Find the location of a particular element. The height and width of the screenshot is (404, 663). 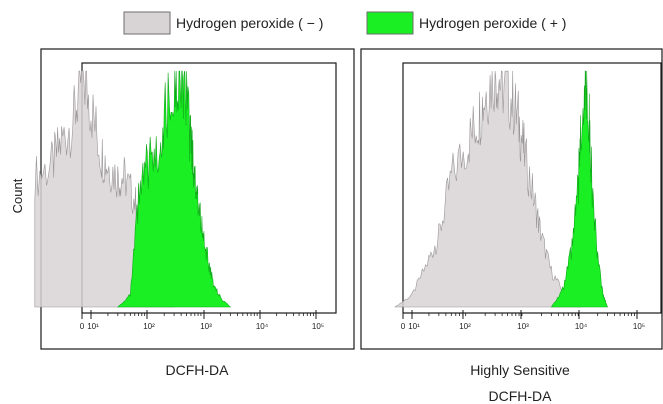

legend-label-negative: Hydrogen peroxide ( − ) is located at coordinates (249, 23).